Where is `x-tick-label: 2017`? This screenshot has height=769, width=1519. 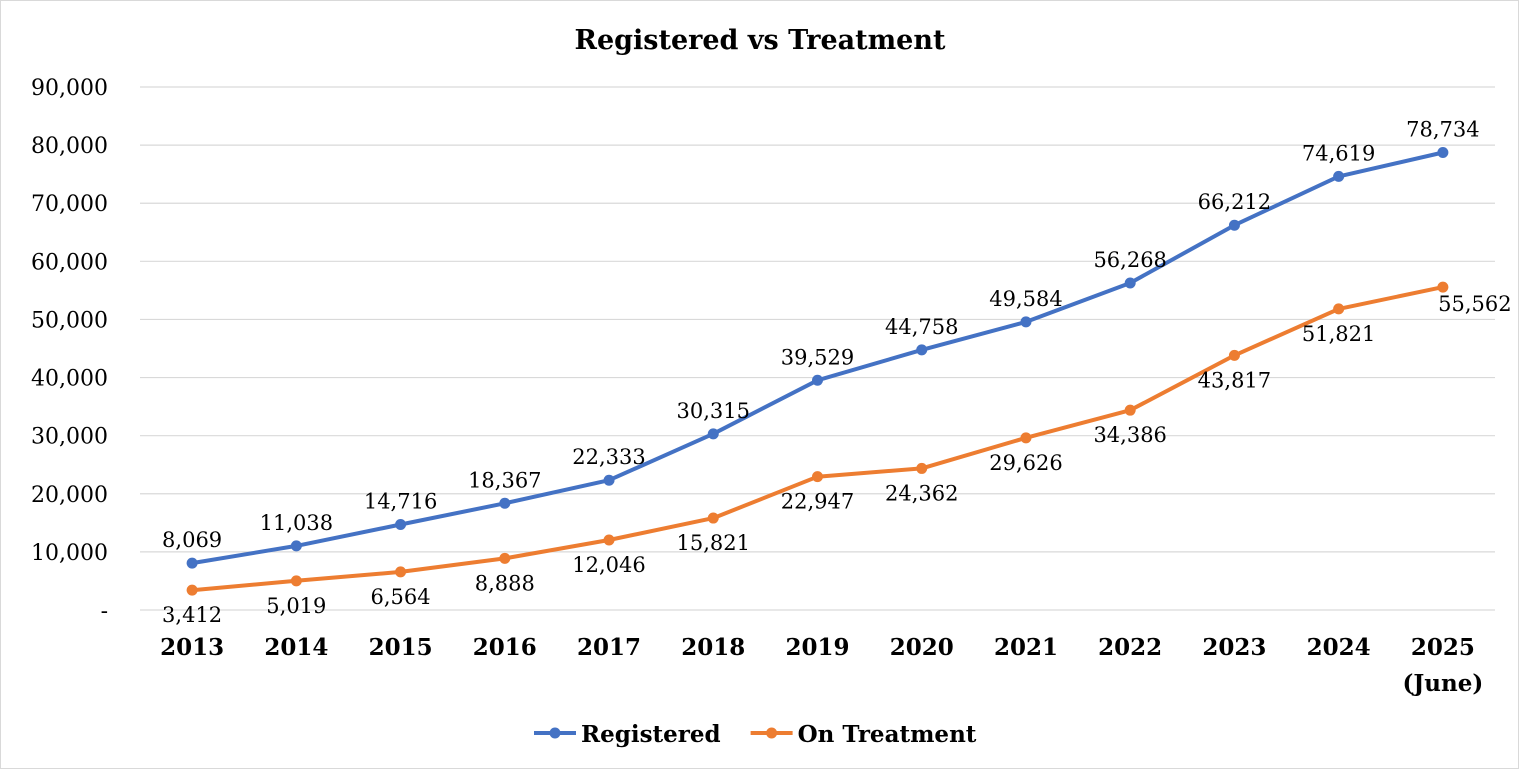
x-tick-label: 2017 is located at coordinates (609, 647).